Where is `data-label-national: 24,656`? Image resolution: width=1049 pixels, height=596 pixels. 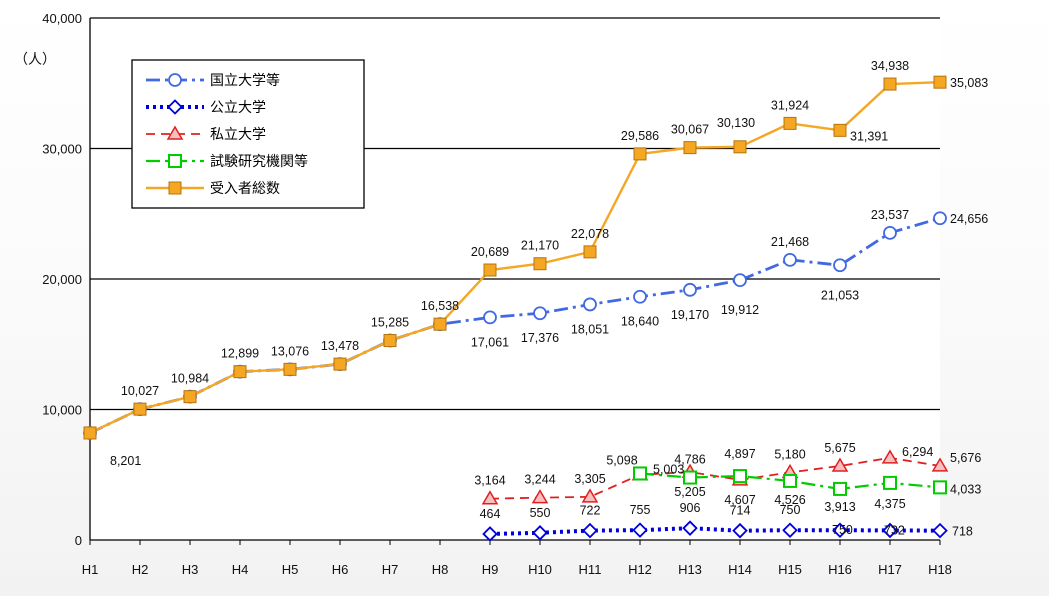 data-label-national: 24,656 is located at coordinates (969, 219).